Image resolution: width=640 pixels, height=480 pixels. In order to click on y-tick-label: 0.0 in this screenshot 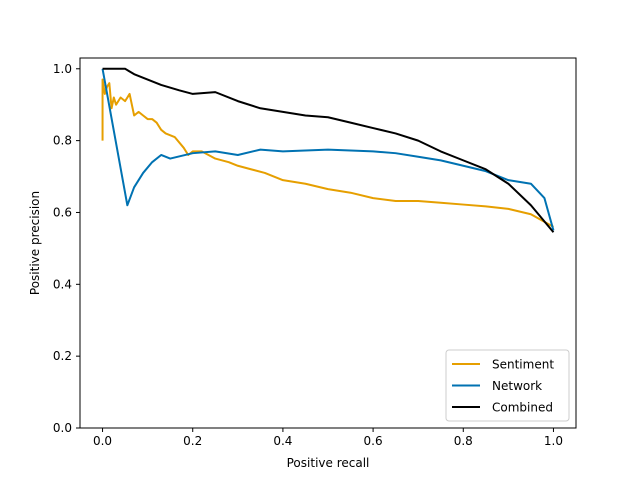, I will do `click(62, 428)`.